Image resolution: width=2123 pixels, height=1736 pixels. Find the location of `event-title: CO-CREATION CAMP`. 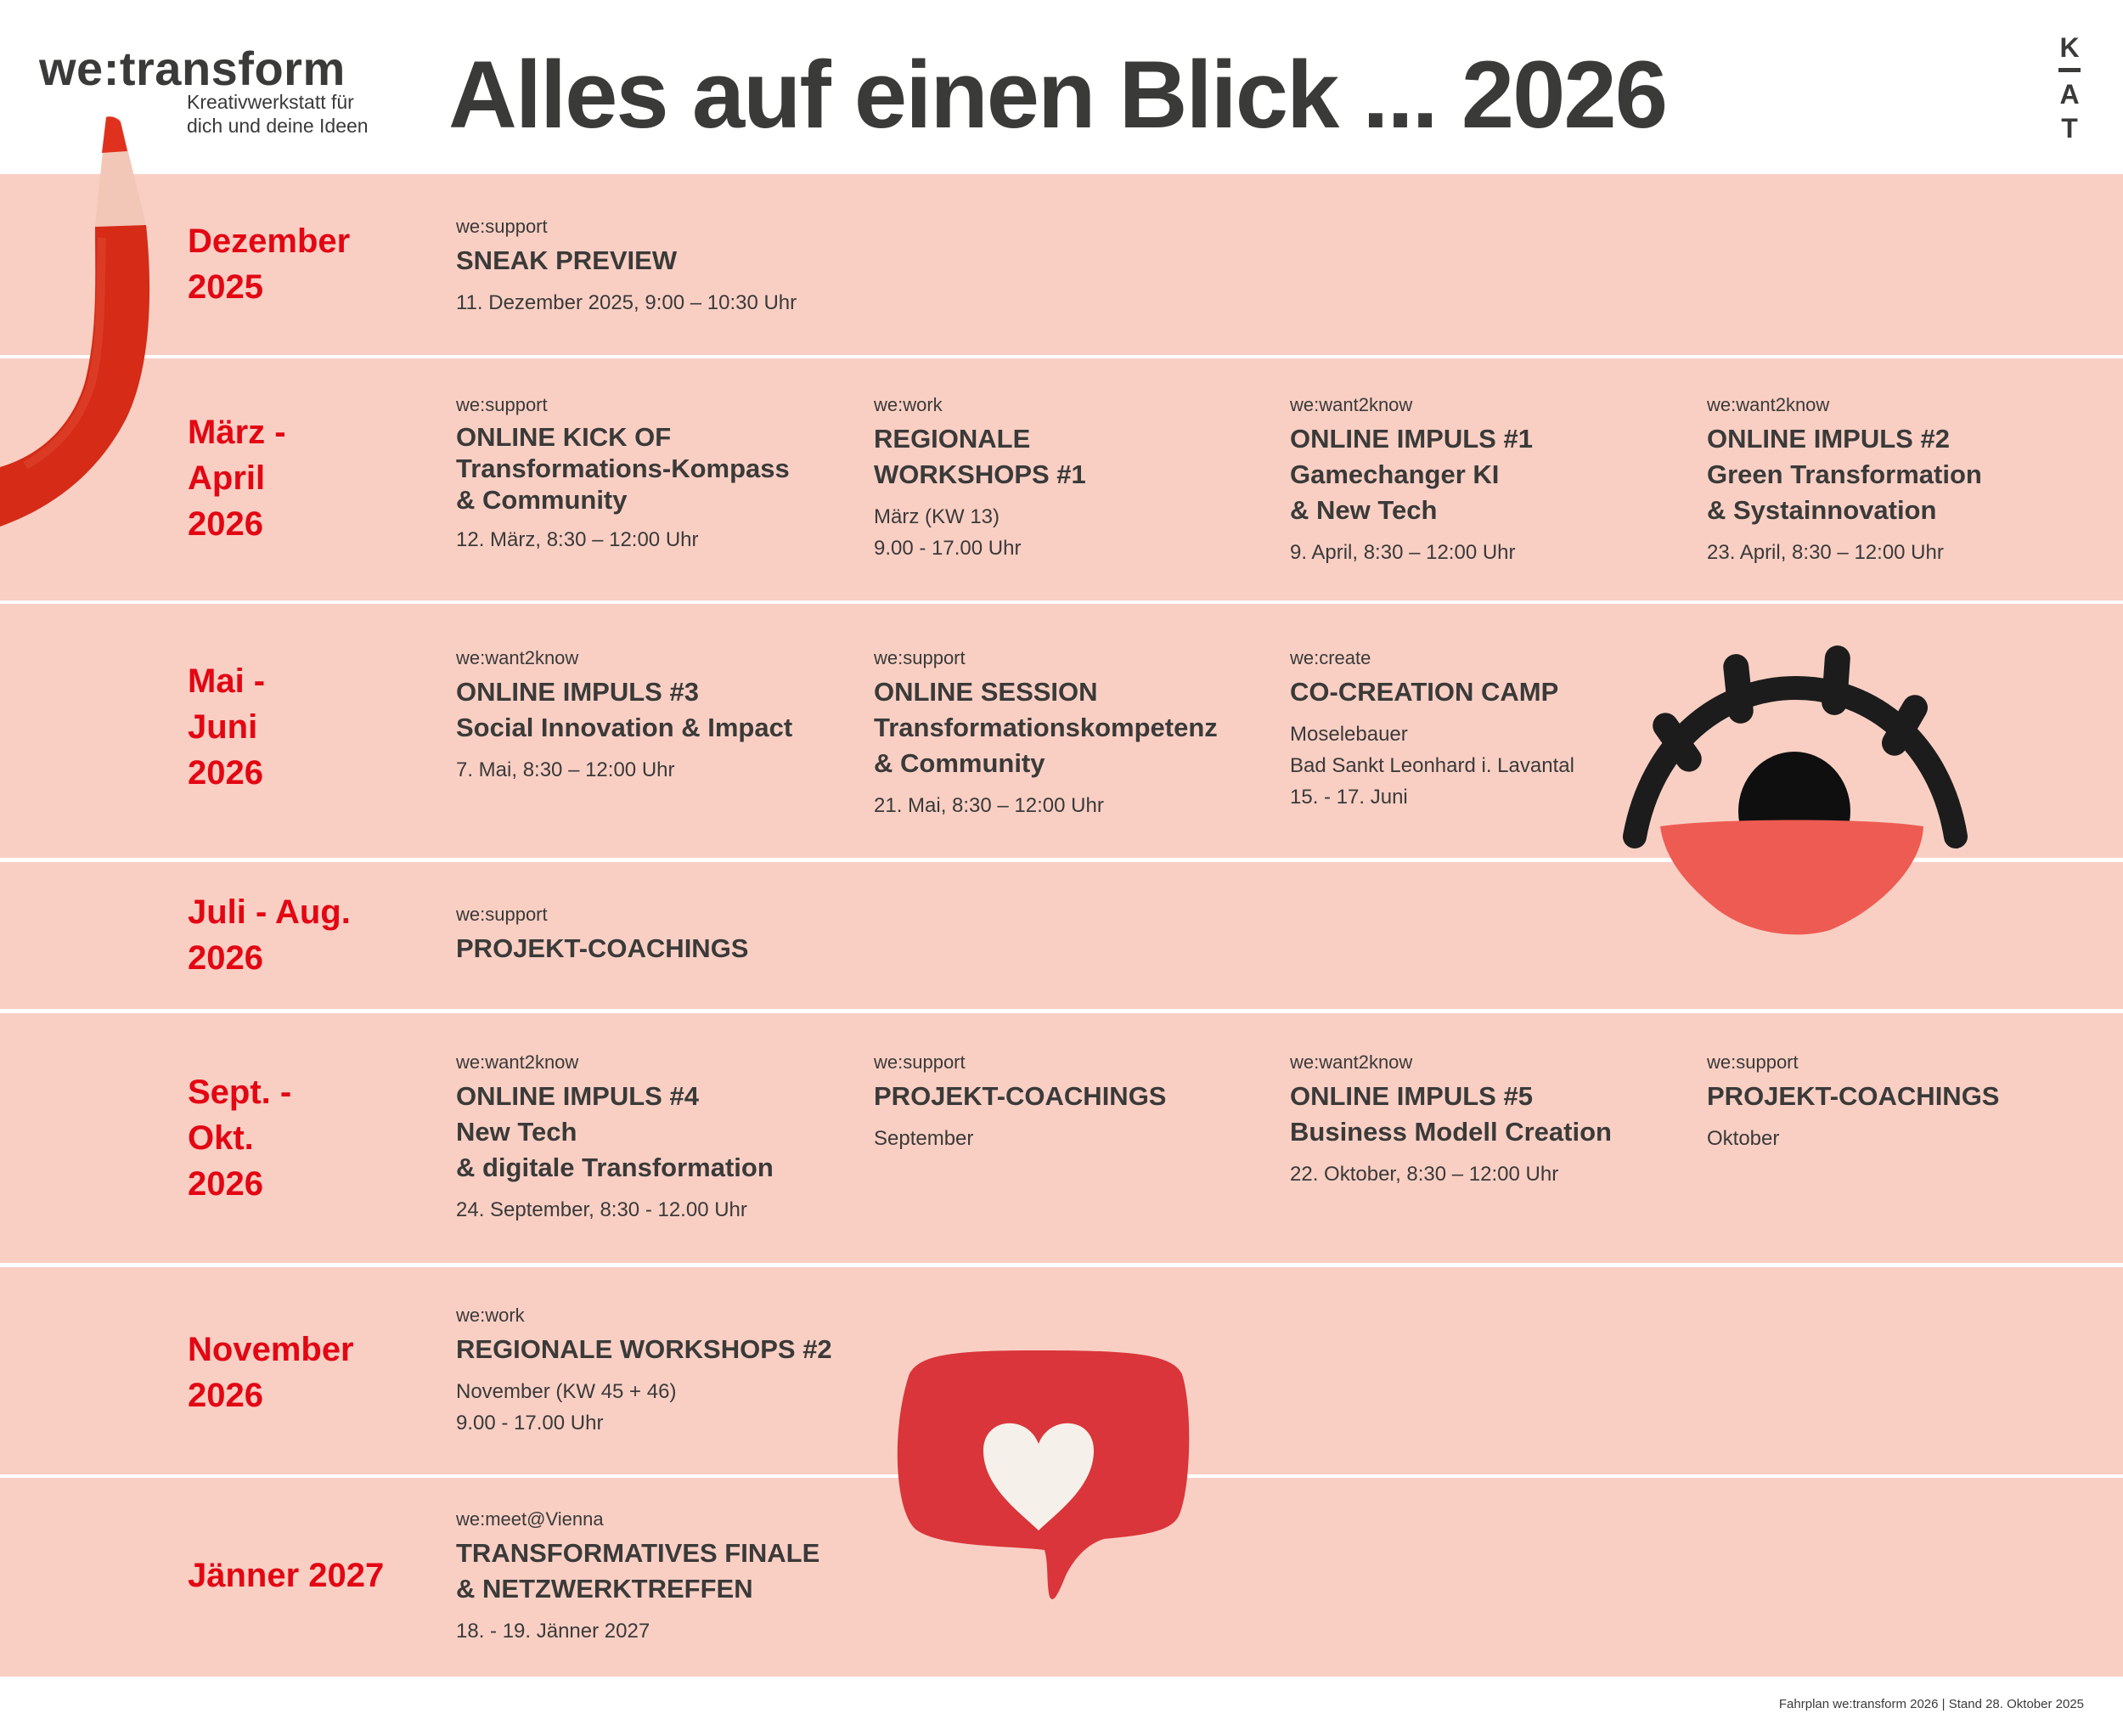

event-title: CO-CREATION CAMP is located at coordinates (1451, 692).